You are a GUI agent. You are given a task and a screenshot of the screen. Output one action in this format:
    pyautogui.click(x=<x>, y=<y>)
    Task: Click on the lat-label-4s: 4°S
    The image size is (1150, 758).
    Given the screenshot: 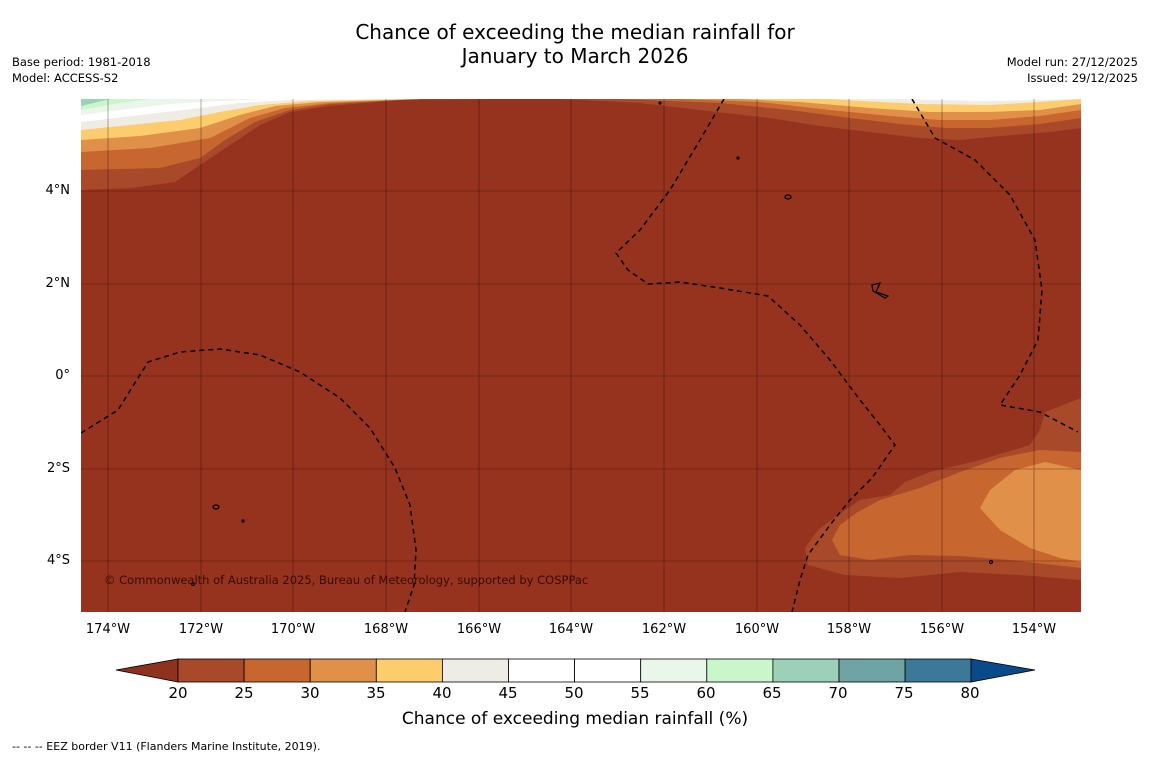 What is the action you would take?
    pyautogui.click(x=58, y=560)
    